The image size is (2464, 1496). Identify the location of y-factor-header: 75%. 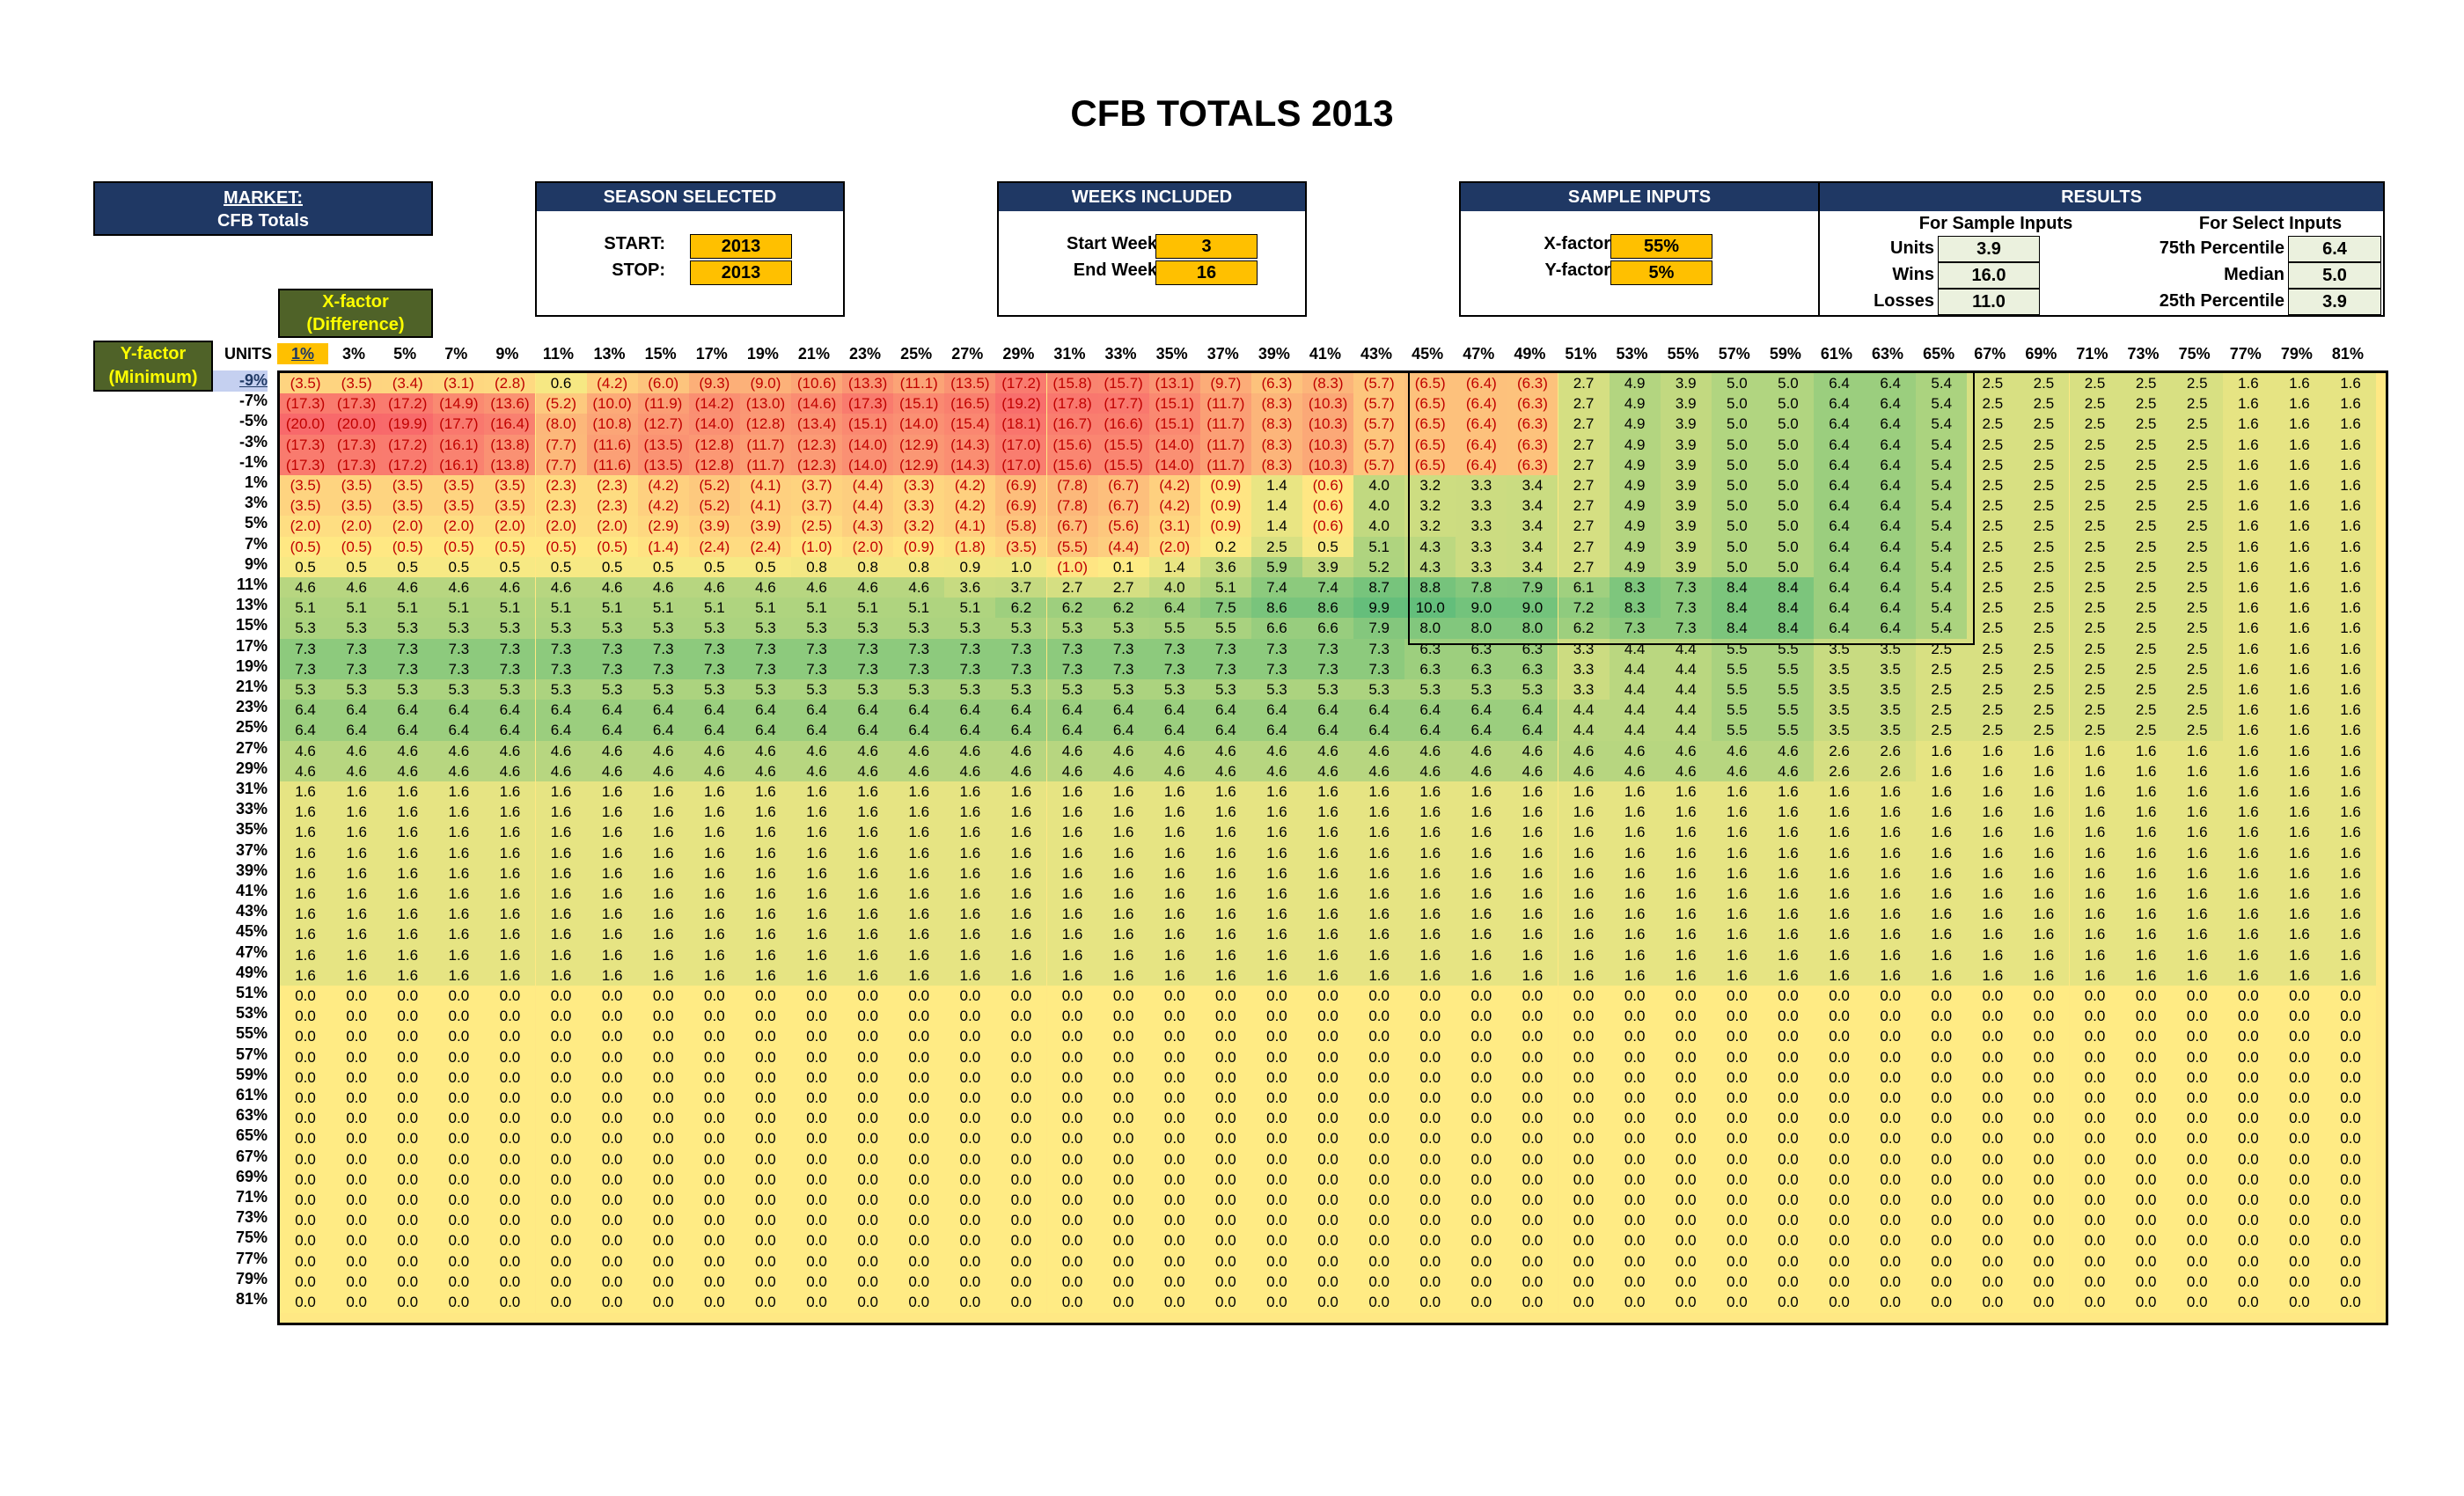
(252, 1238).